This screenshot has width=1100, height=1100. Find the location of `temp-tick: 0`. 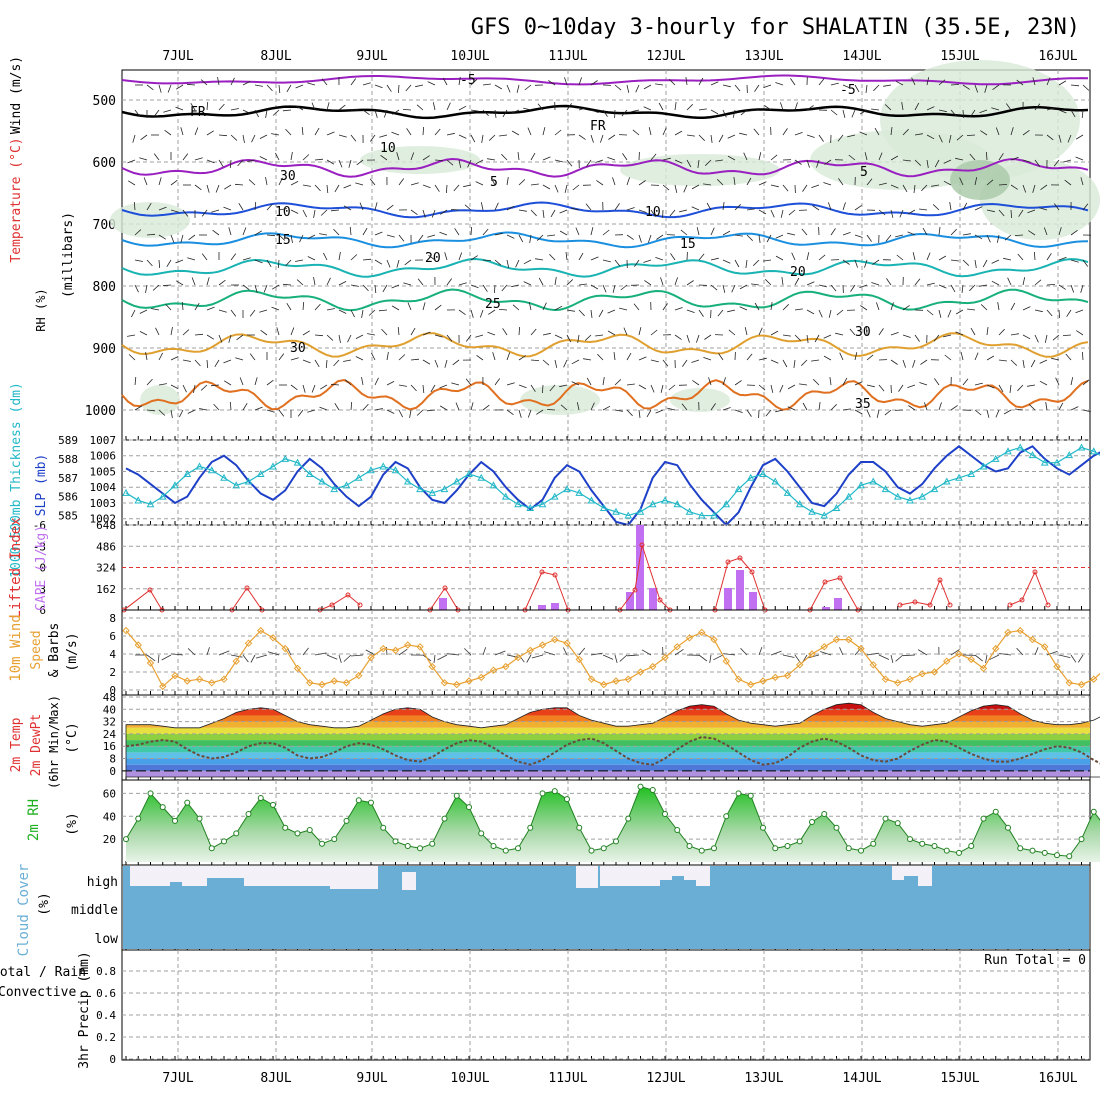

temp-tick: 0 is located at coordinates (112, 771).